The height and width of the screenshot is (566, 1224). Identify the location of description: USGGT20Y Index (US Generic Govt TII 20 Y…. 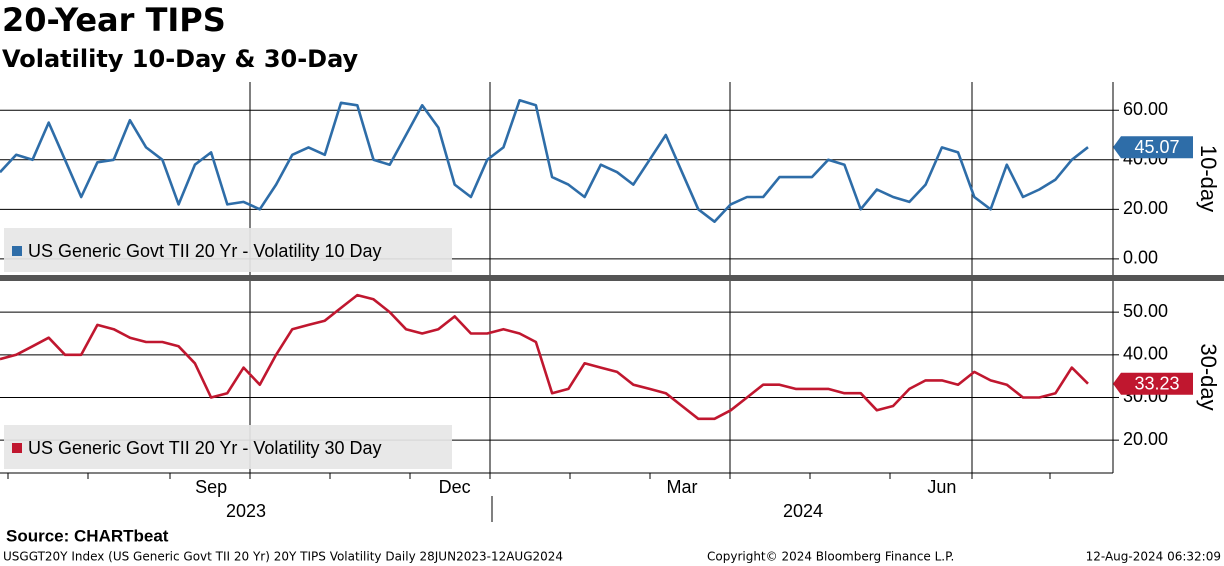
(283, 557).